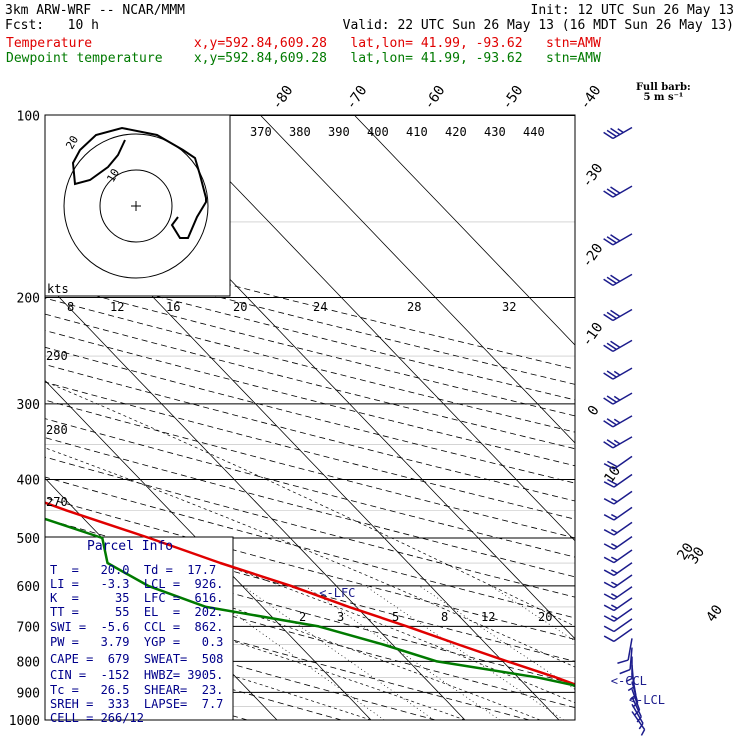 Image resolution: width=740 pixels, height=740 pixels. Describe the element at coordinates (340, 617) in the screenshot. I see `mixing-ratio-label: 3` at that location.